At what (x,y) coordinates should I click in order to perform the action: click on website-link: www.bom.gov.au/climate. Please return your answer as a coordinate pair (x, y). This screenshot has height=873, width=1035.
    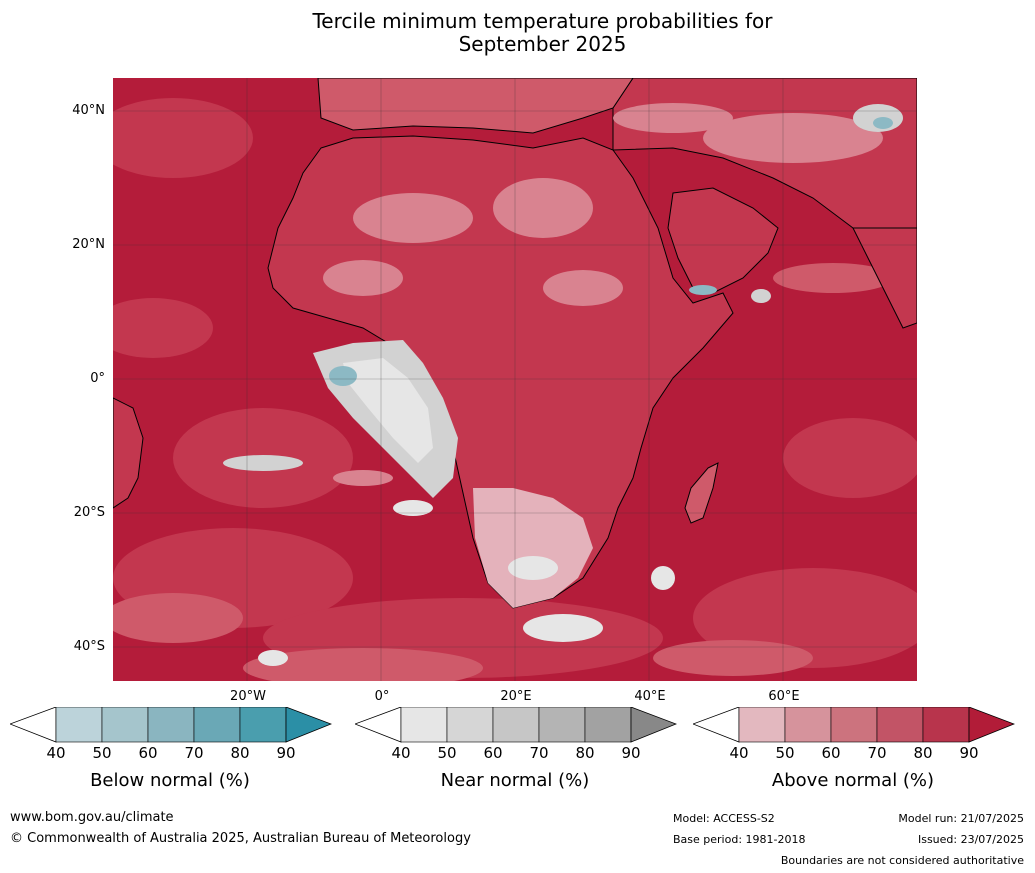
    Looking at the image, I should click on (92, 817).